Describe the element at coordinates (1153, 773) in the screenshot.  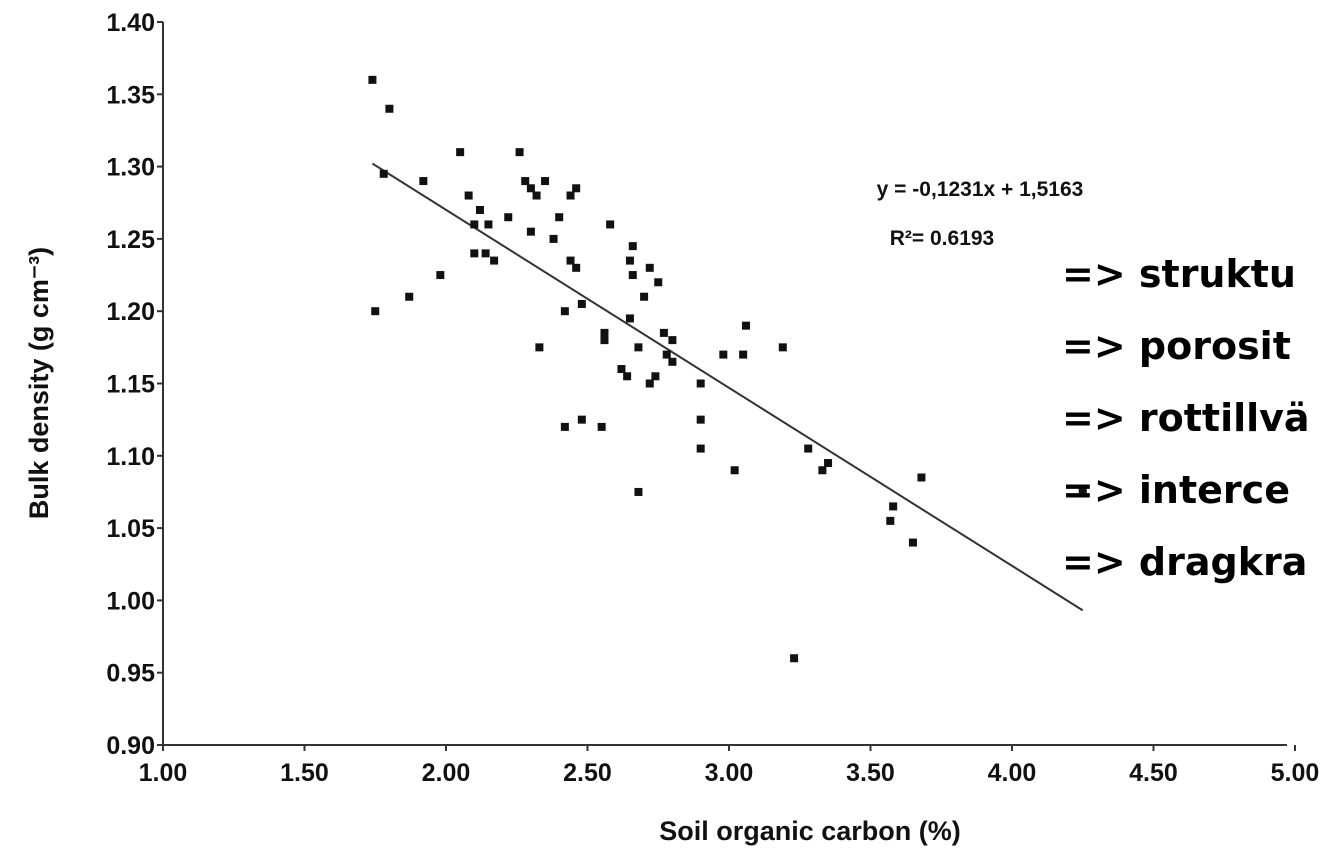
I see `x-tick-label: 4.50` at that location.